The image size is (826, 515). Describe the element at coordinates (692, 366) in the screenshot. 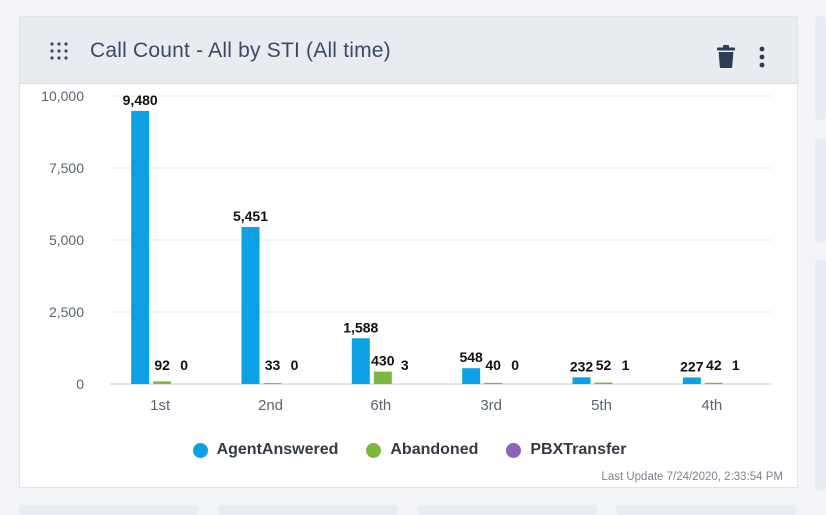

I see `data-label: 227` at that location.